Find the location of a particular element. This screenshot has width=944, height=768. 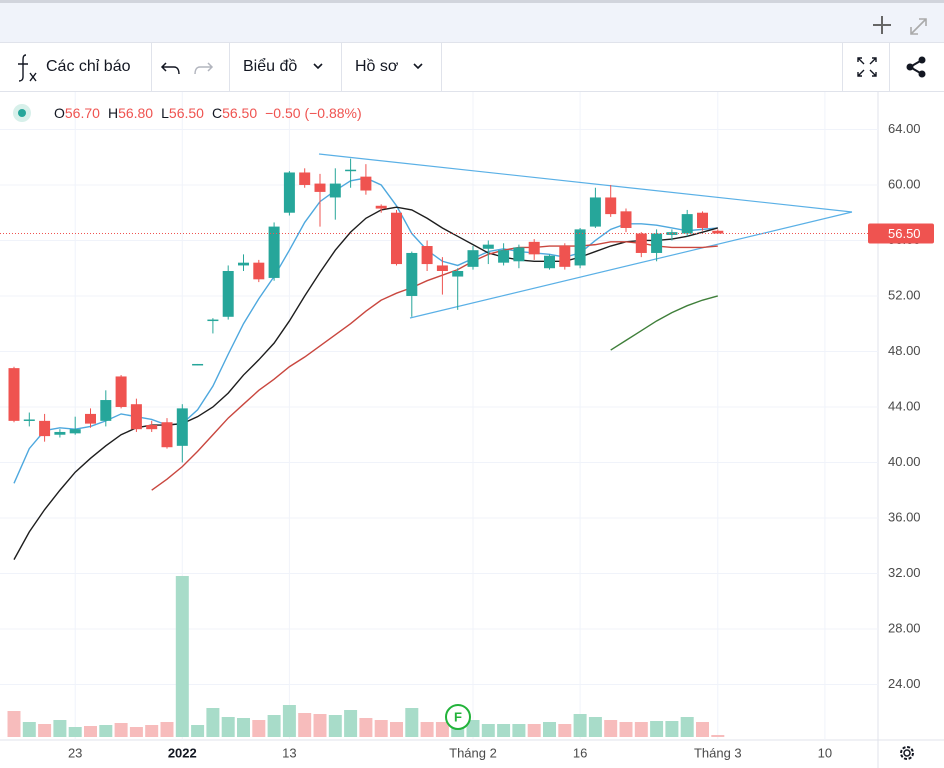

moving-average is located at coordinates (664, 323).